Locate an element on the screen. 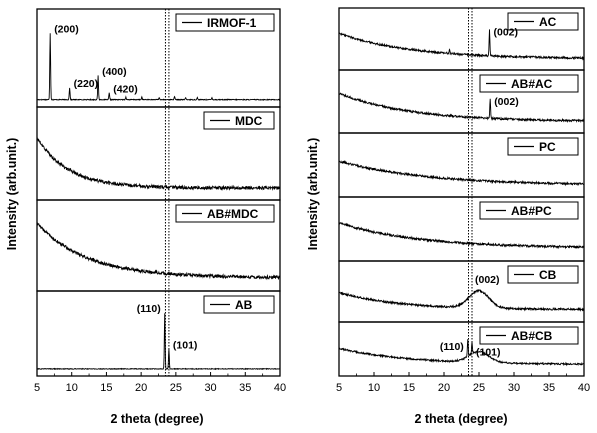 The height and width of the screenshot is (433, 597). legend-label: AB#PC is located at coordinates (531, 211).